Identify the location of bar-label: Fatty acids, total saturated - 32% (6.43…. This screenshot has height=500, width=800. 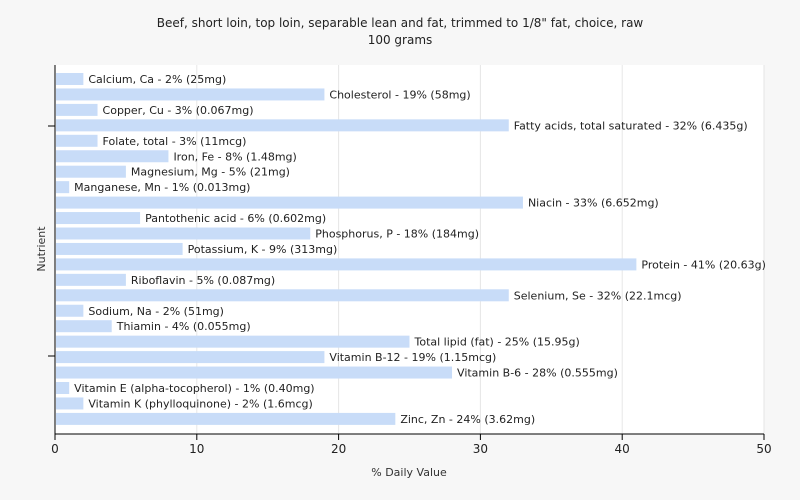
(631, 125).